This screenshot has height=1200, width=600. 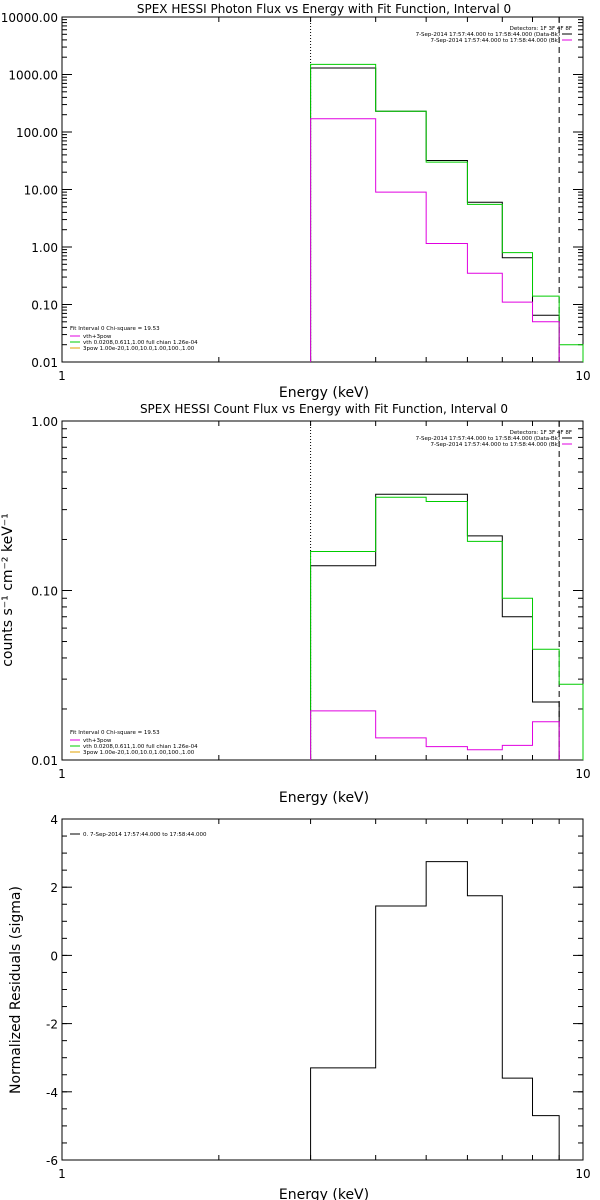 What do you see at coordinates (52, 1025) in the screenshot?
I see `y-tick-label: -2` at bounding box center [52, 1025].